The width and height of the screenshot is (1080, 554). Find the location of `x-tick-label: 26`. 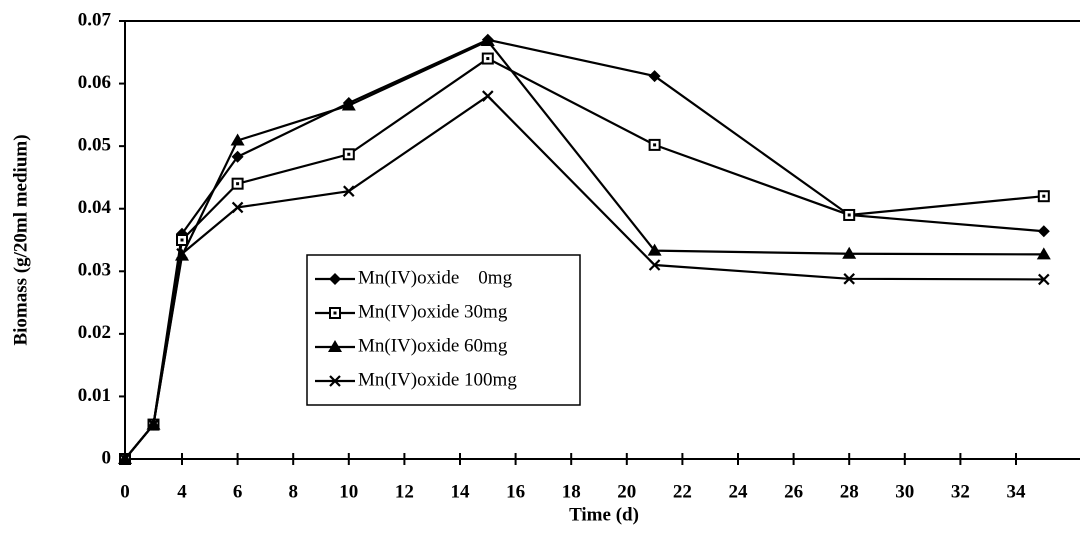

x-tick-label: 26 is located at coordinates (793, 491).